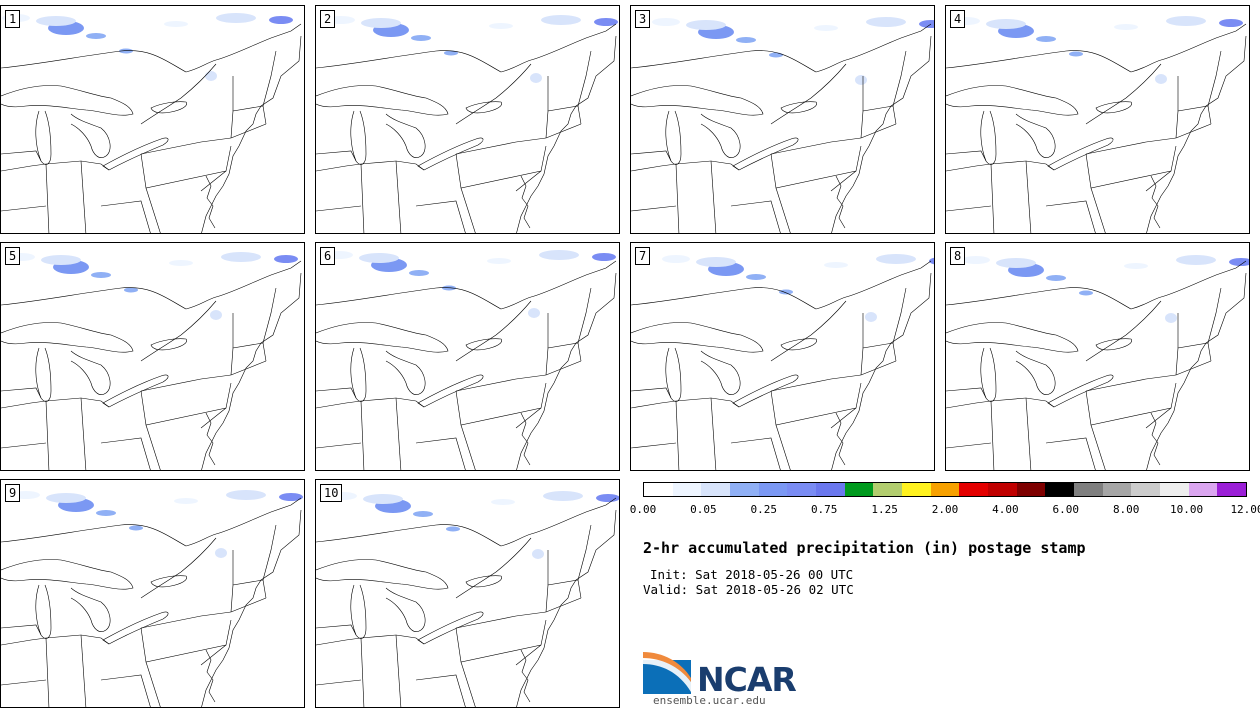 The width and height of the screenshot is (1260, 709). I want to click on colorbar-tick-label: 12.00, so click(1245, 509).